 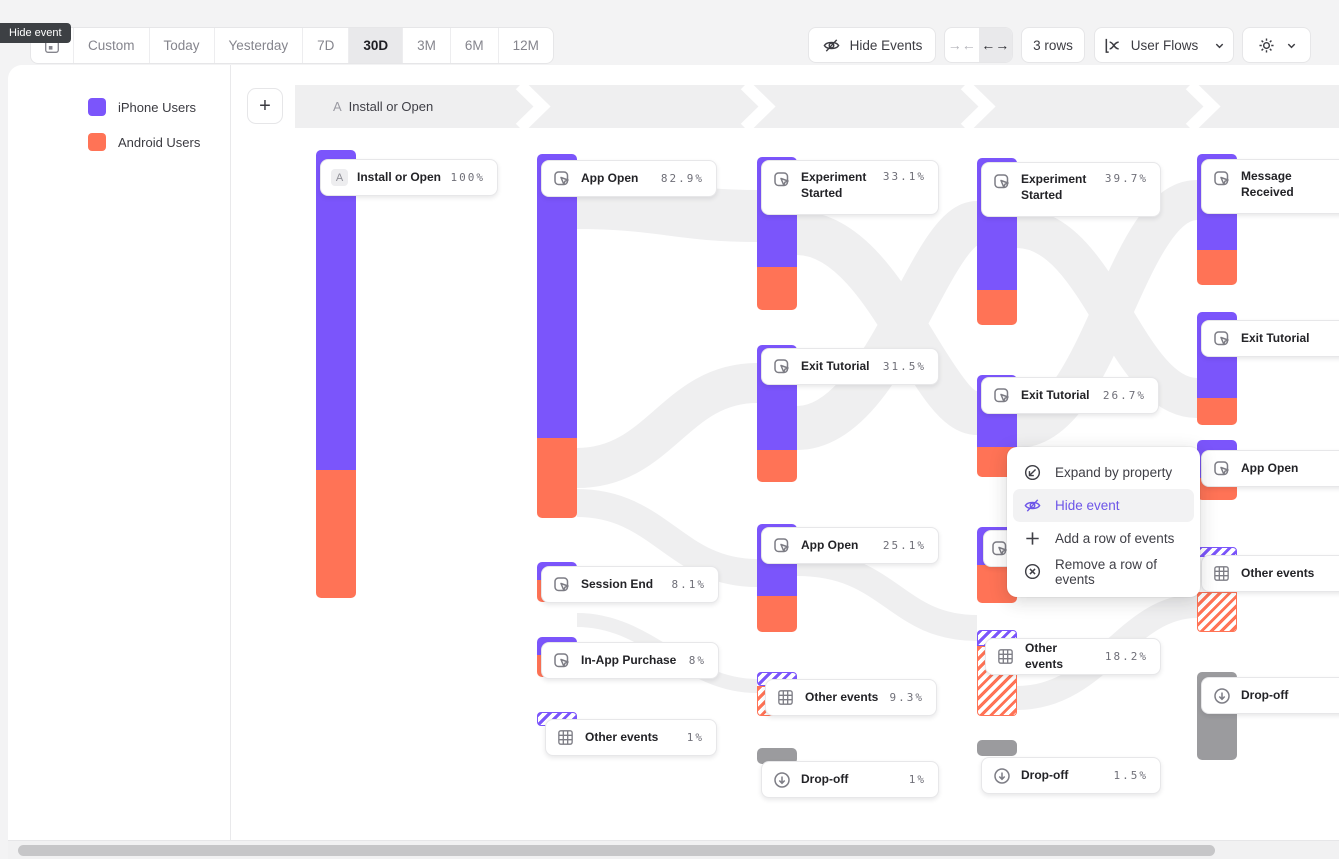 What do you see at coordinates (525, 45) in the screenshot?
I see `range-12m: 12M` at bounding box center [525, 45].